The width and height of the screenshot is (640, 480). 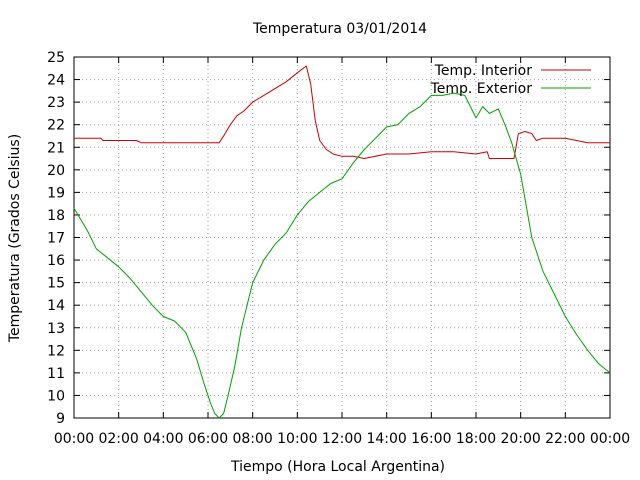 I want to click on y-tick-label: 24, so click(x=56, y=81).